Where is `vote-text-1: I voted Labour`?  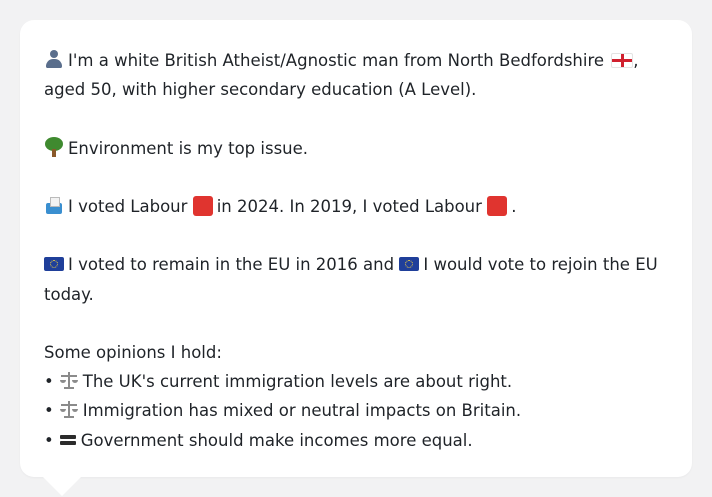 vote-text-1: I voted Labour is located at coordinates (128, 206).